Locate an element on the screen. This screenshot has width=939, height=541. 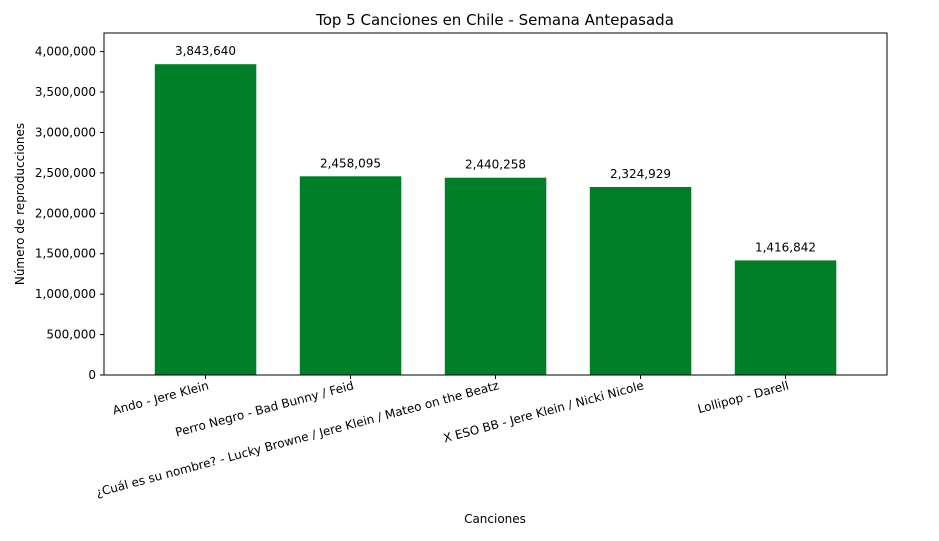
y-tick-label-2: 500,000 is located at coordinates (71, 335).